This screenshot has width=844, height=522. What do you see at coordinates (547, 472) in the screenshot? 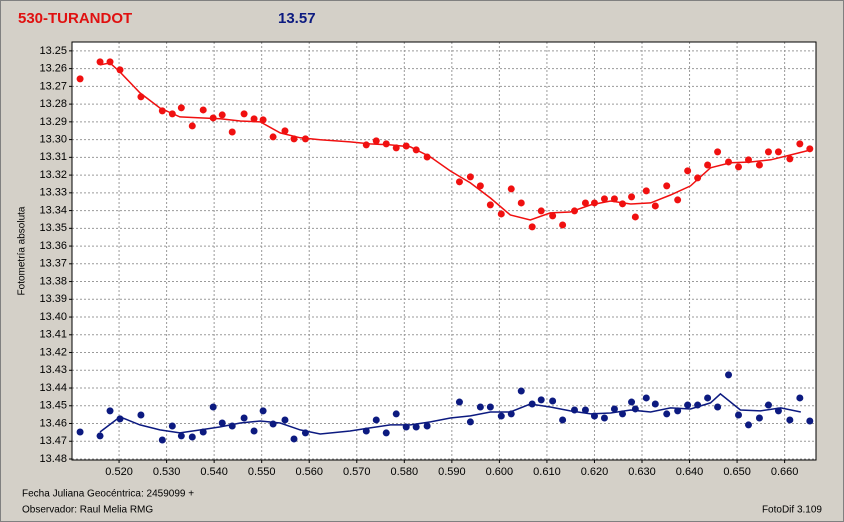
I see `x-tick-label: 0.610` at bounding box center [547, 472].